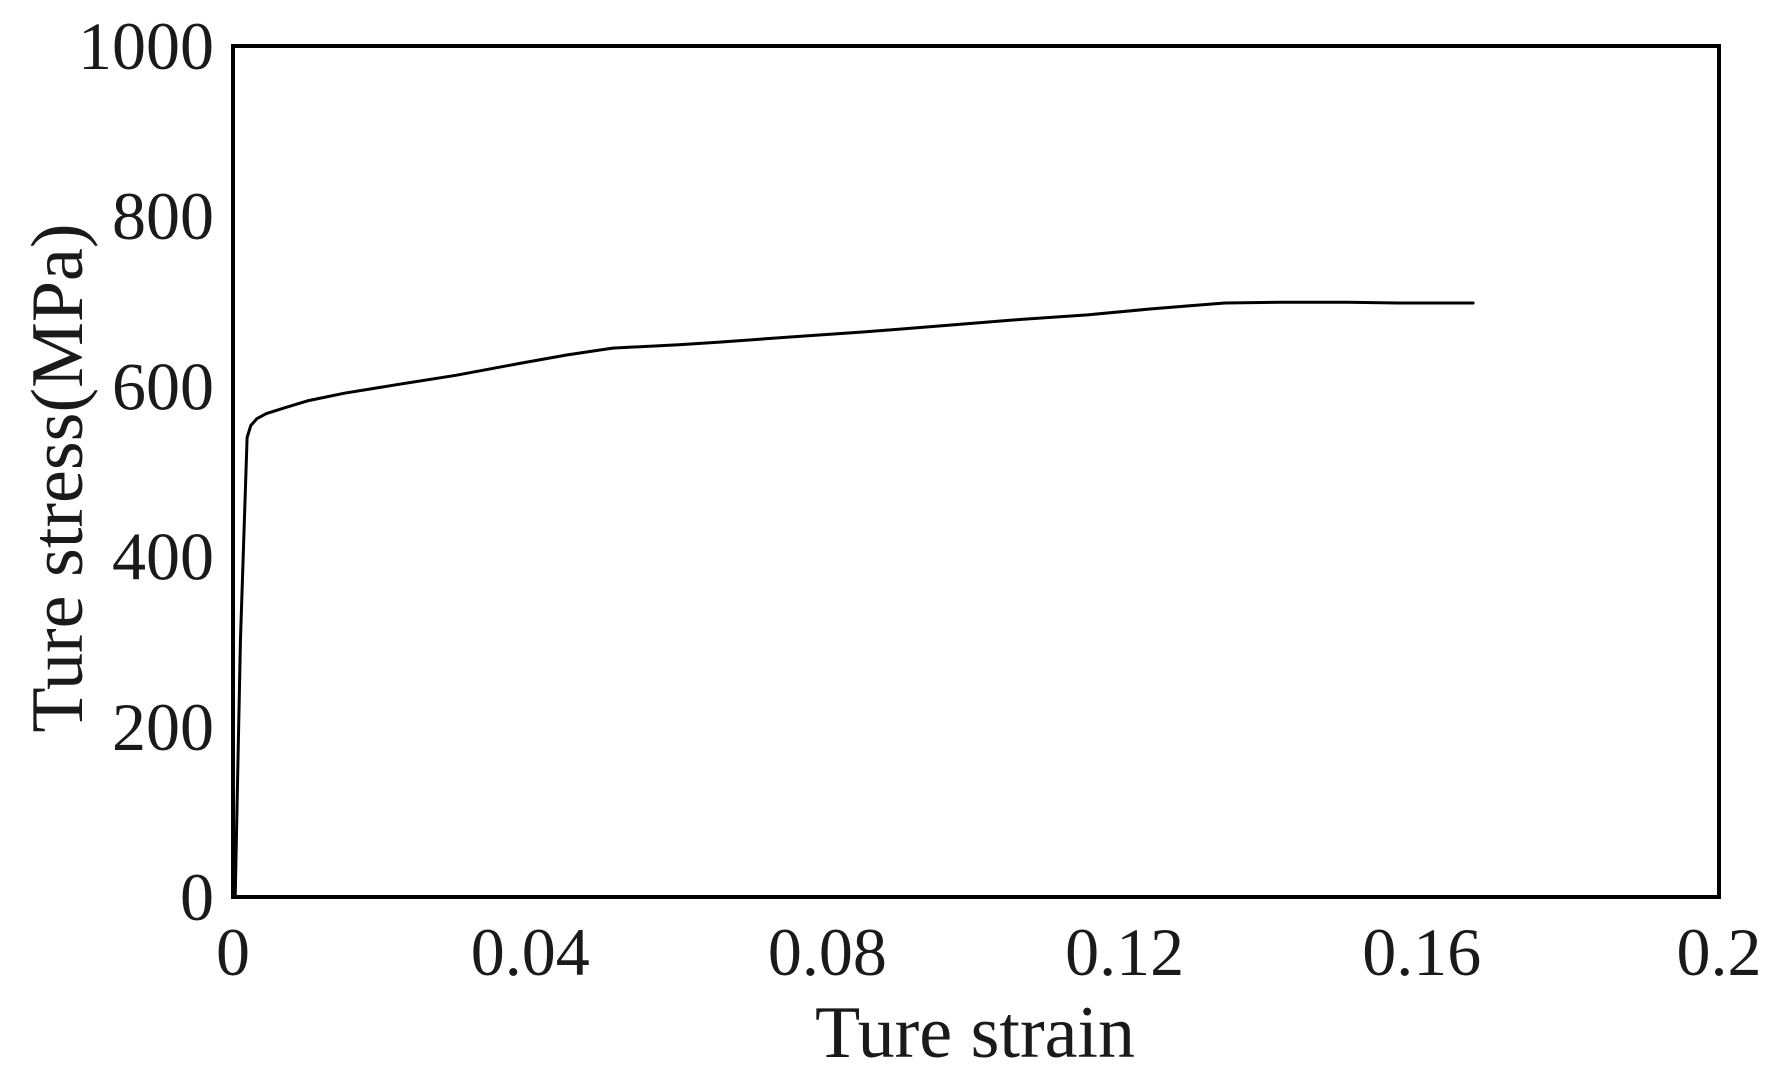 This screenshot has height=1073, width=1771. What do you see at coordinates (1124, 952) in the screenshot?
I see `x-tick-label-0.12: 0.12` at bounding box center [1124, 952].